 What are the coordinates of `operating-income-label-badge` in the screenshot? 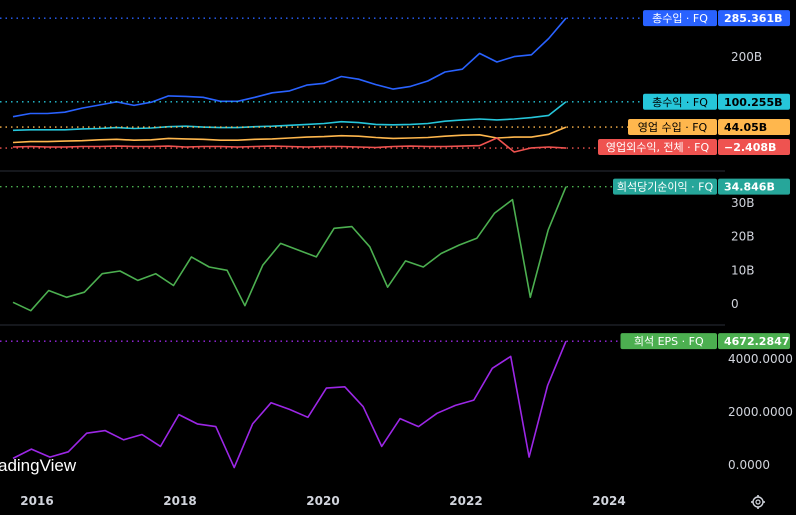 It's located at (672, 127).